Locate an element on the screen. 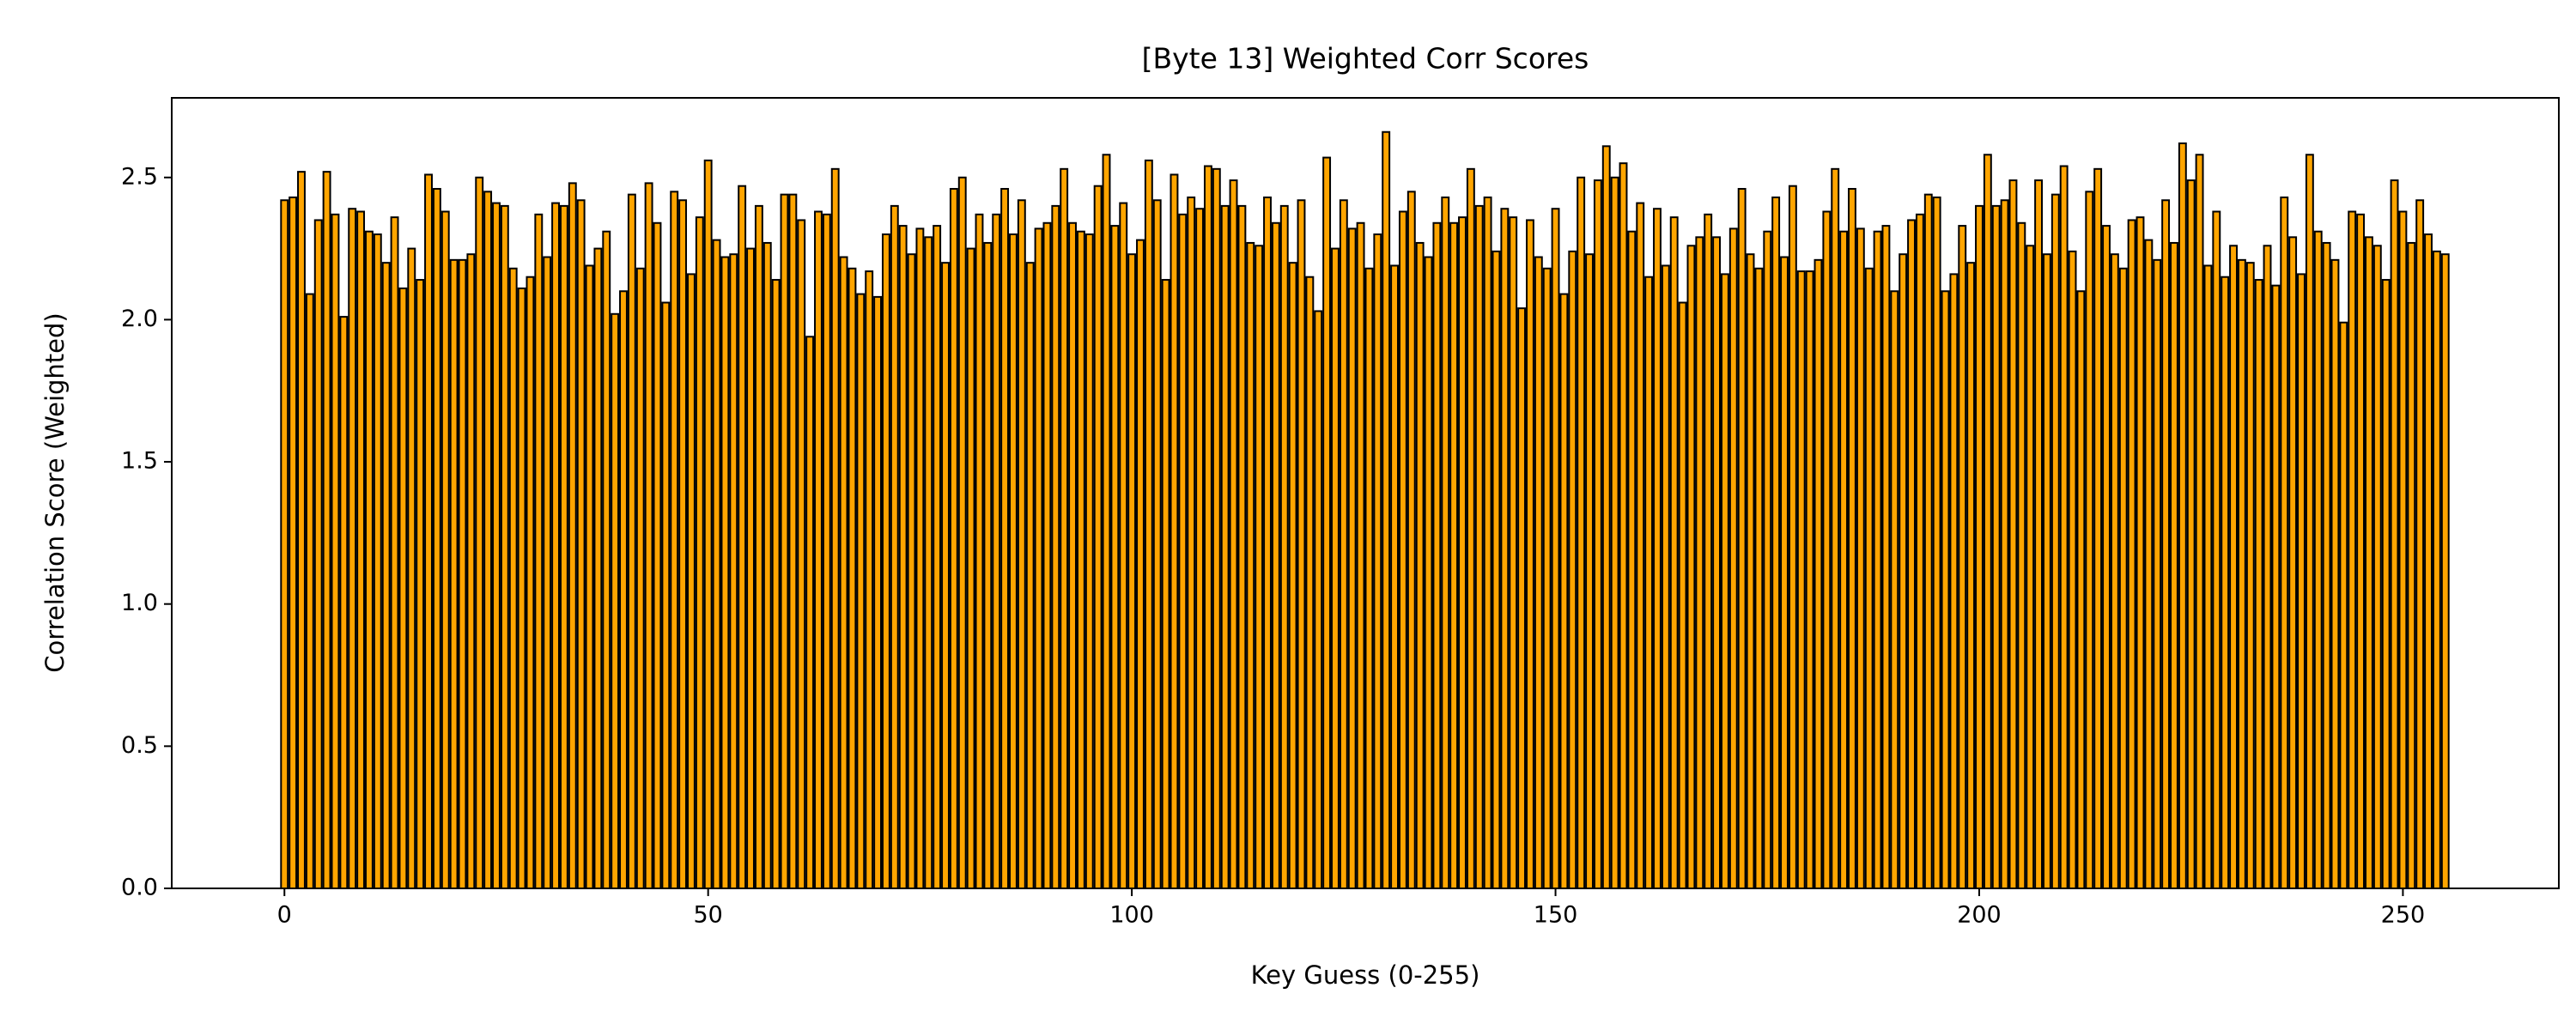  y-tick-label: 1.5 is located at coordinates (139, 461).